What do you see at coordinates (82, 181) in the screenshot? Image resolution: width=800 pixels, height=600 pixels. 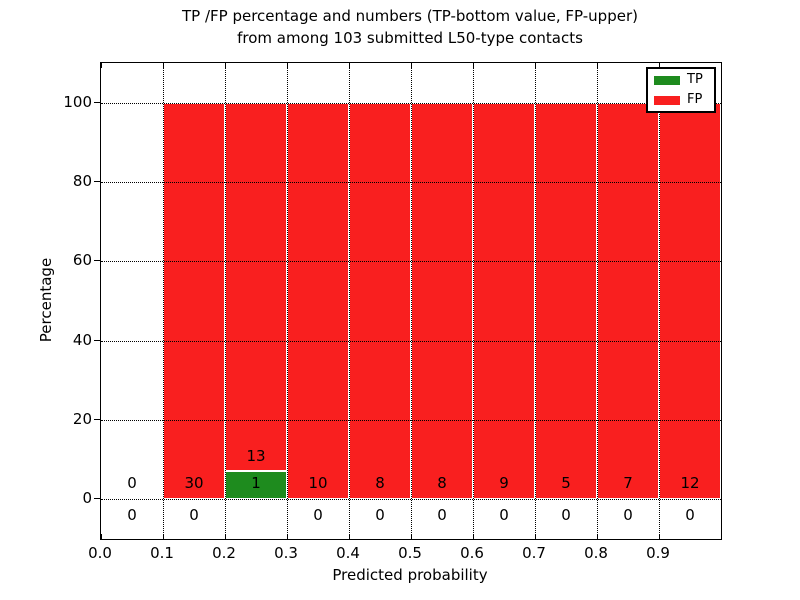 I see `y-tick-label: 80` at bounding box center [82, 181].